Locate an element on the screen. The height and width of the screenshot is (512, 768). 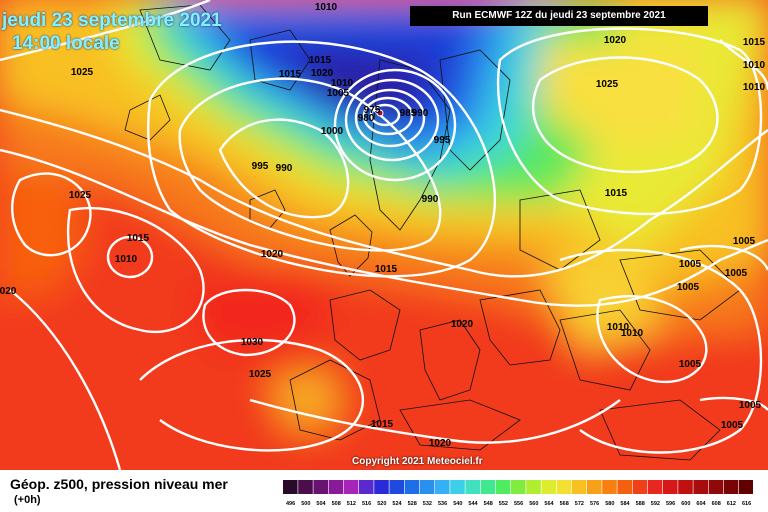
legend-tick-label: 548 is located at coordinates (488, 504).